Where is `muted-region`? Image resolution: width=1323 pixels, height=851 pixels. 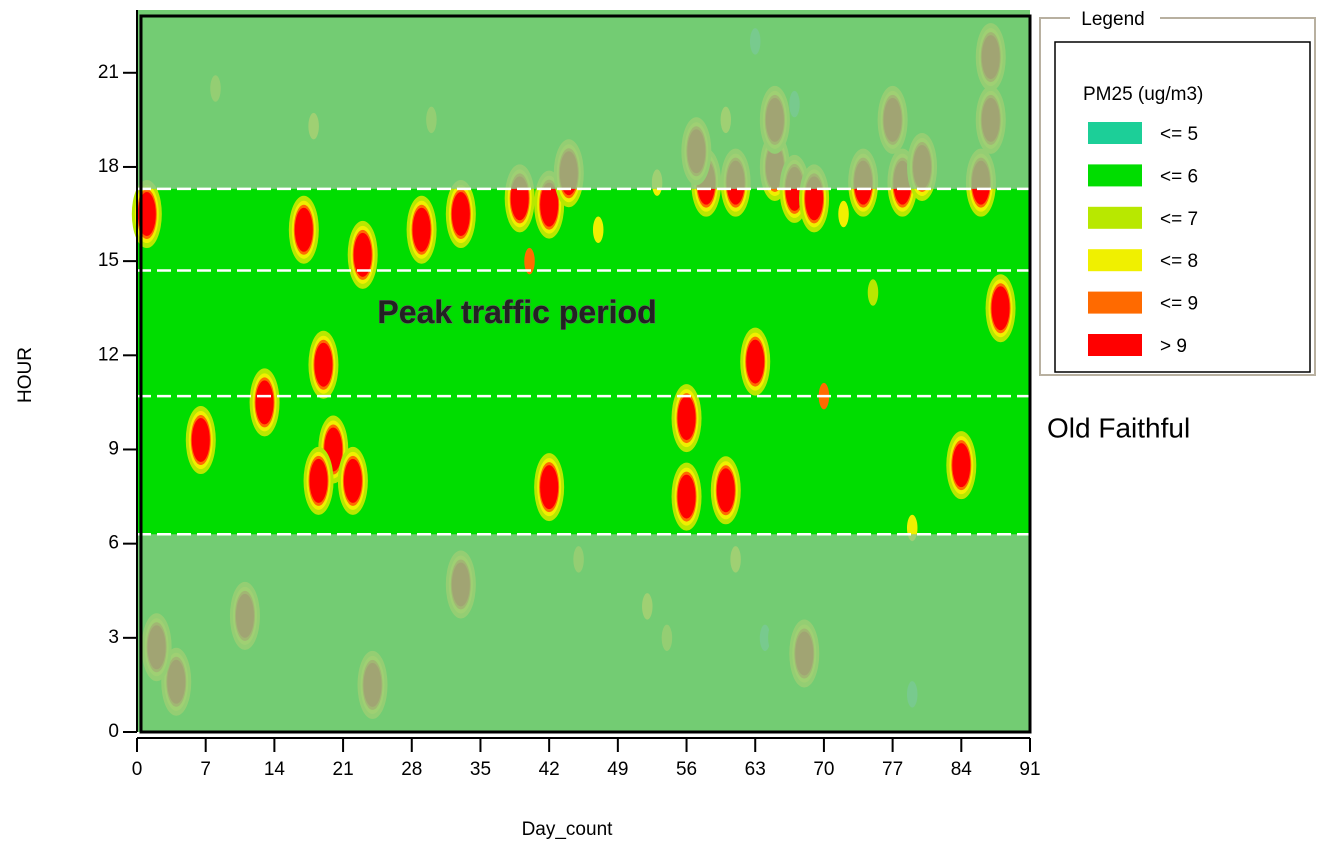
muted-region is located at coordinates (583, 99).